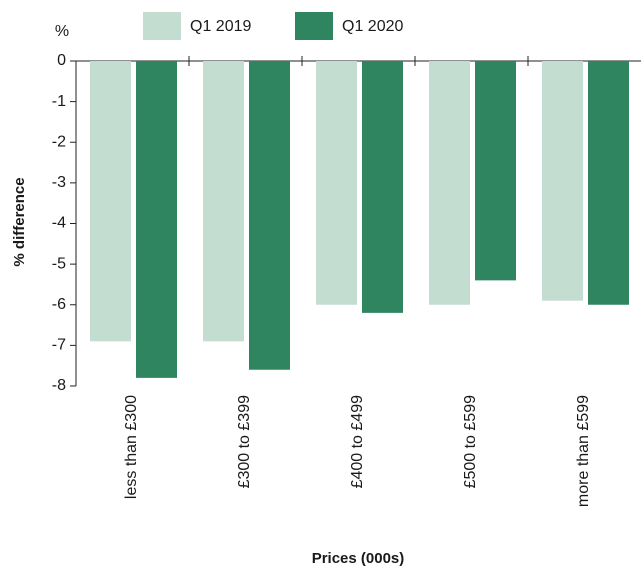 The height and width of the screenshot is (573, 641). What do you see at coordinates (59, 345) in the screenshot?
I see `y-tick-label: -7` at bounding box center [59, 345].